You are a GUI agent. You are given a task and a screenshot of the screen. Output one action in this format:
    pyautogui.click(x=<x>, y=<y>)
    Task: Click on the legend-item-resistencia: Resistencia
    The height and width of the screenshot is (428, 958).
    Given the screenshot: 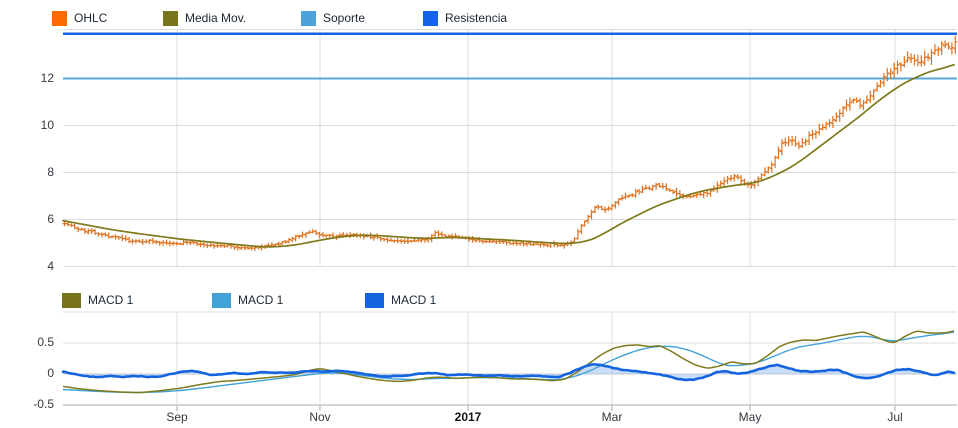 What is the action you would take?
    pyautogui.click(x=465, y=18)
    